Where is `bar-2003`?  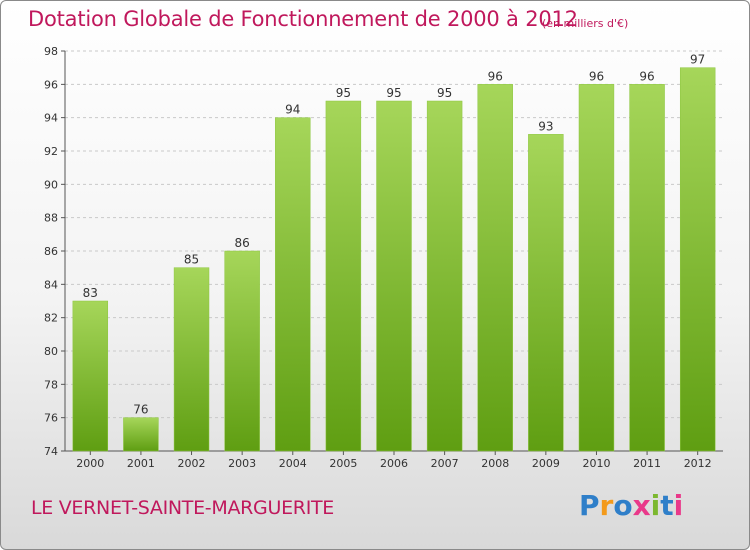 bar-2003 is located at coordinates (242, 351).